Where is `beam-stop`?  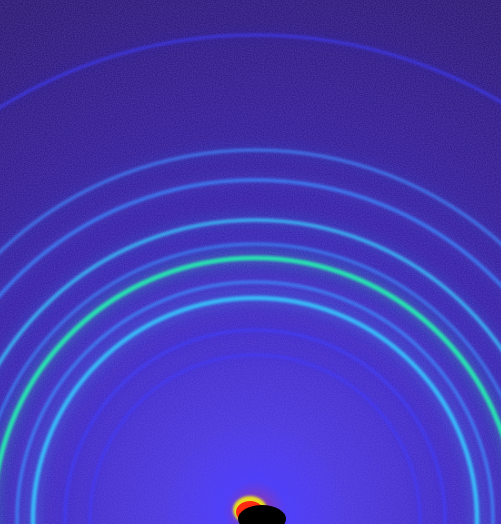 beam-stop is located at coordinates (262, 514).